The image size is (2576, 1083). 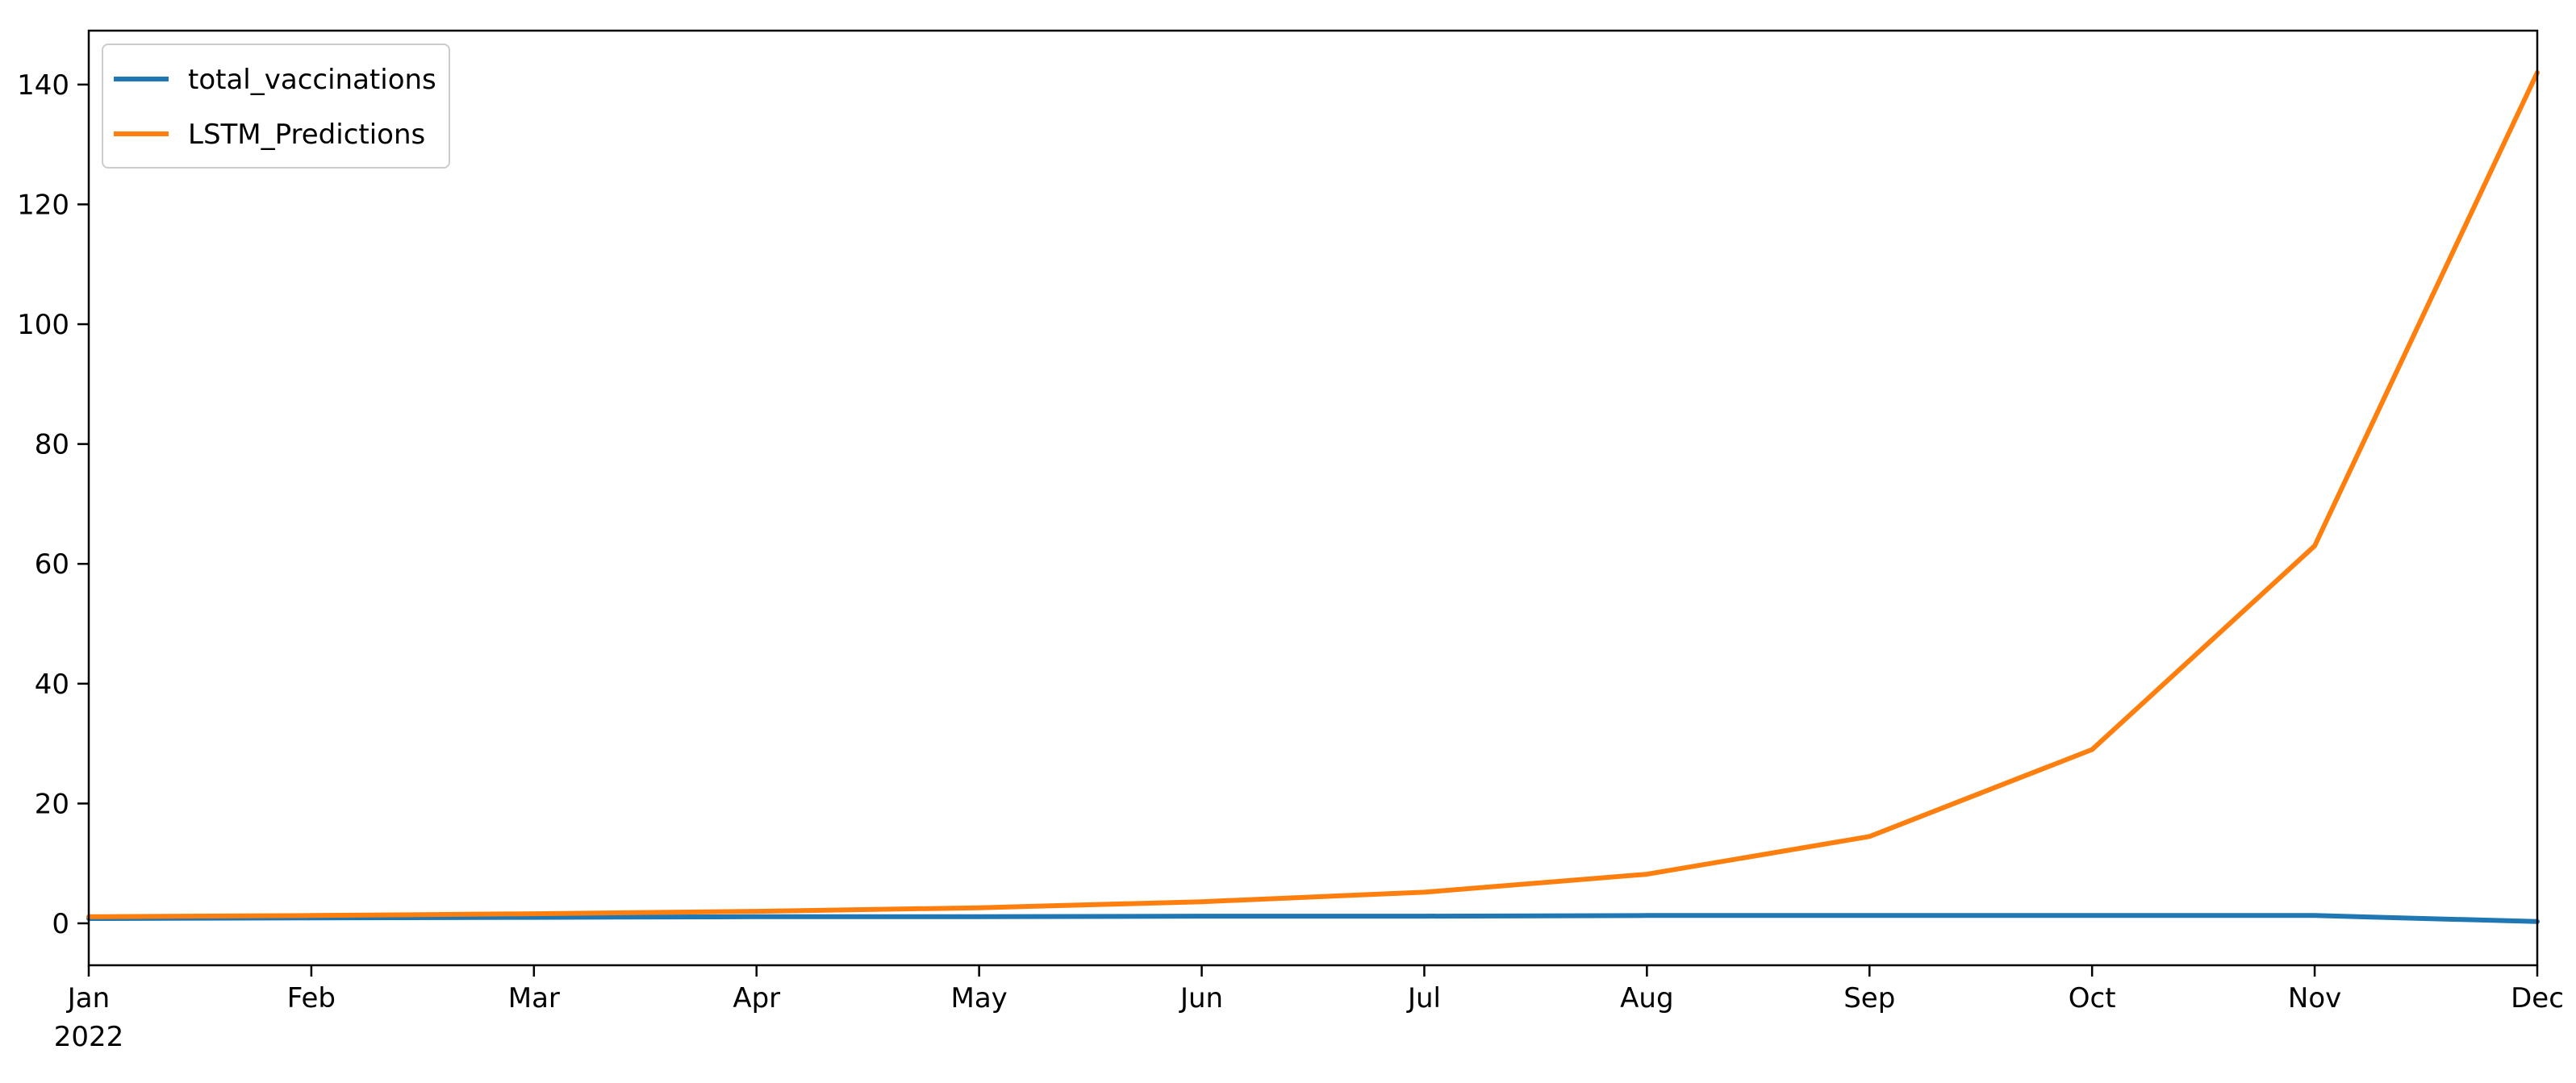 What do you see at coordinates (311, 998) in the screenshot?
I see `x-tick-label: Feb` at bounding box center [311, 998].